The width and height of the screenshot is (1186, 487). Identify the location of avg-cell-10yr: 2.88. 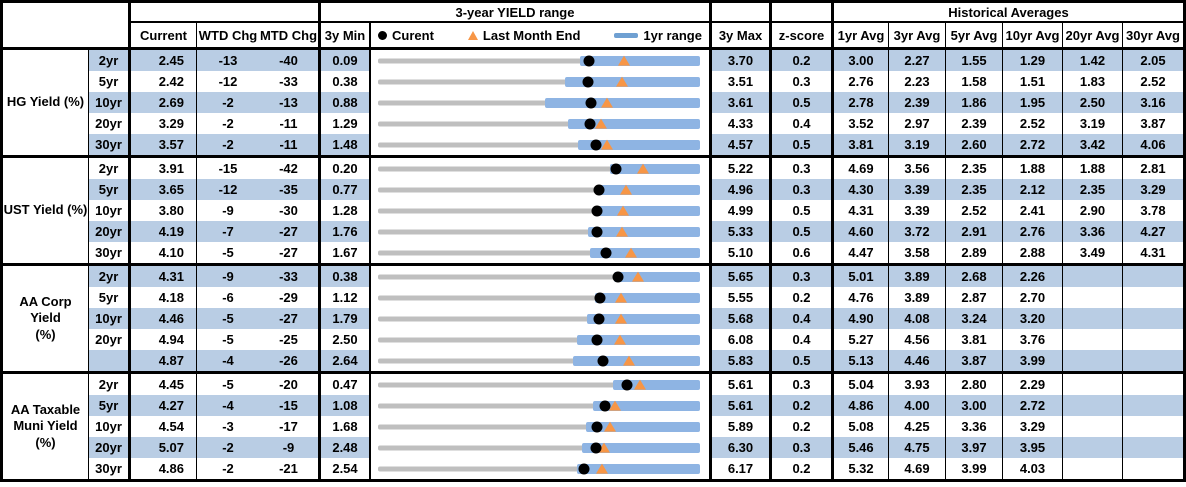
(1033, 252).